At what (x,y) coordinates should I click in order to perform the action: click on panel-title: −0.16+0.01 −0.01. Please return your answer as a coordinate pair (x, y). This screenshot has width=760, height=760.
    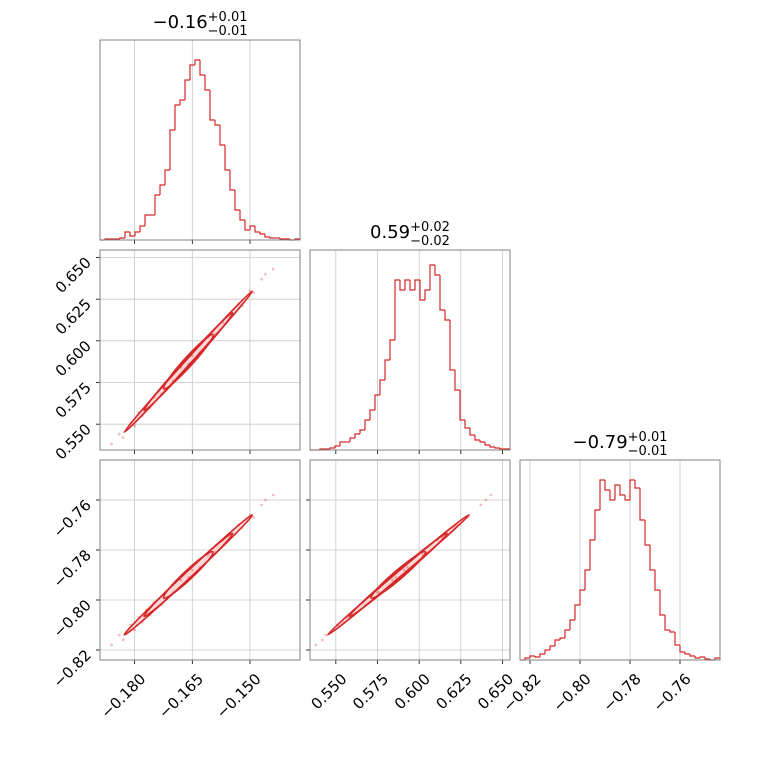
    Looking at the image, I should click on (199, 24).